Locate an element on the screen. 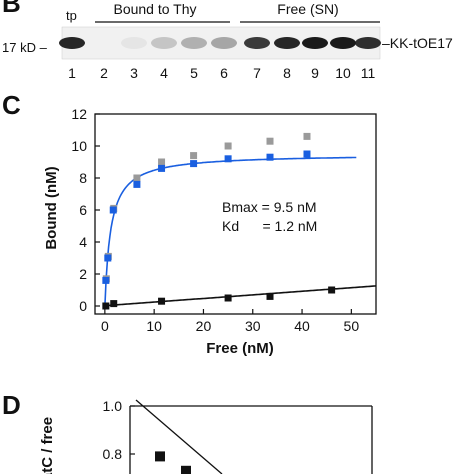 The image size is (474, 474). fit-line-nonspecific is located at coordinates (240, 296).